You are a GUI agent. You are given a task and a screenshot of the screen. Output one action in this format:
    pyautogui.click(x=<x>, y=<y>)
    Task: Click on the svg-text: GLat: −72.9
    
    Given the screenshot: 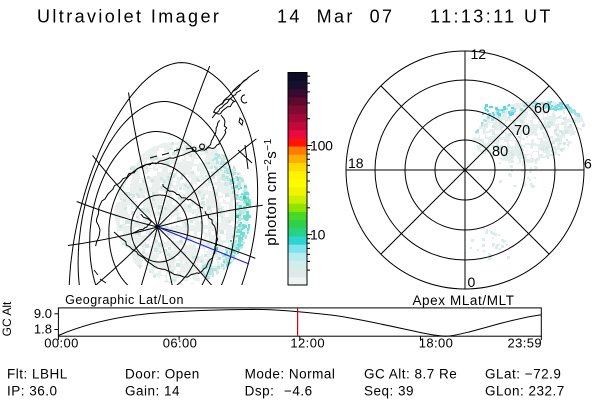 What is the action you would take?
    pyautogui.click(x=523, y=374)
    